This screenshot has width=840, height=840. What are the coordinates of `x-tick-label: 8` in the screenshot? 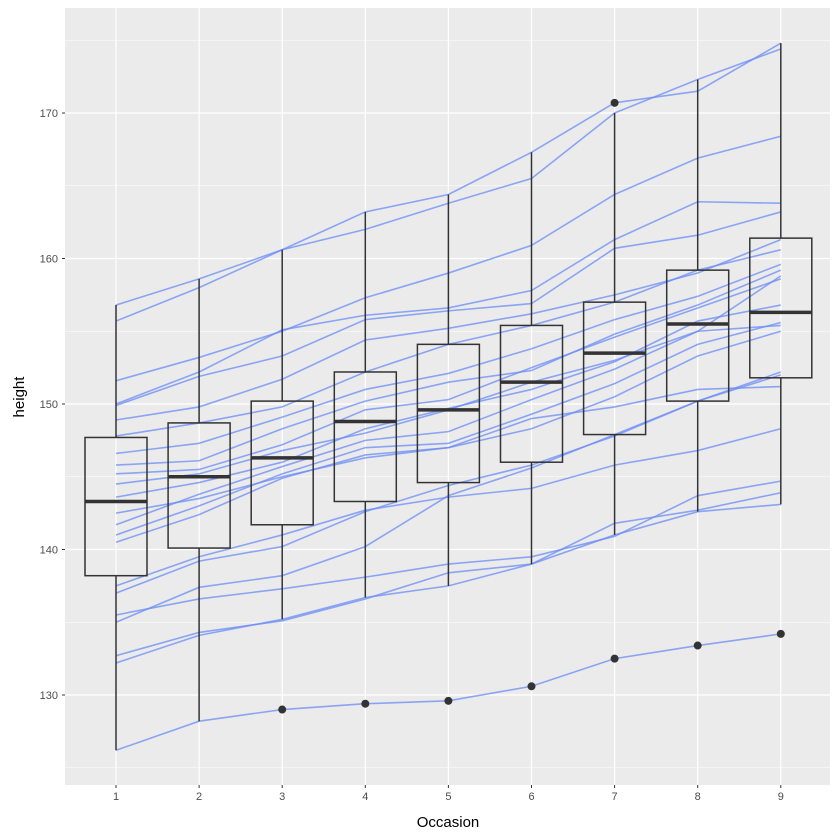 It's located at (698, 797).